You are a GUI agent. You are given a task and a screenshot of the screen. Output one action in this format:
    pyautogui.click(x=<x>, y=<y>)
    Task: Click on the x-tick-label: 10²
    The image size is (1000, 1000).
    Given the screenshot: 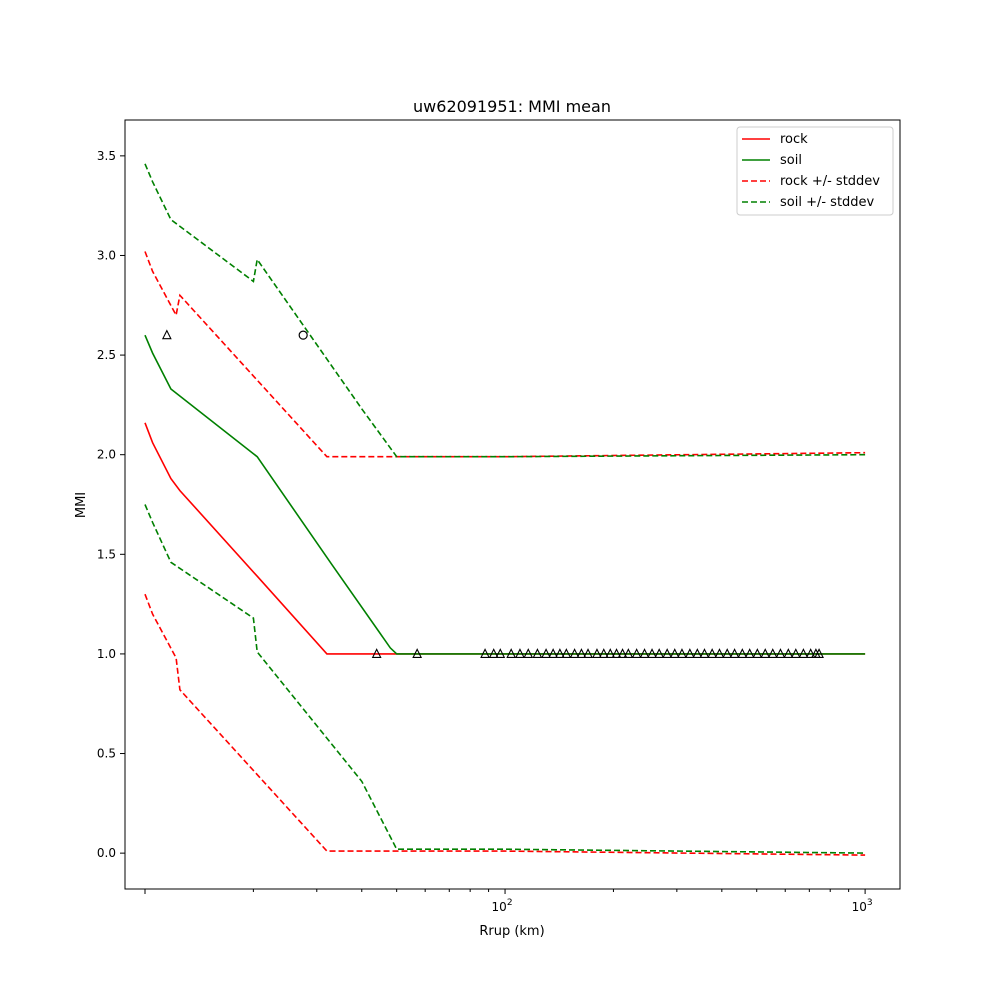 What is the action you would take?
    pyautogui.click(x=502, y=906)
    